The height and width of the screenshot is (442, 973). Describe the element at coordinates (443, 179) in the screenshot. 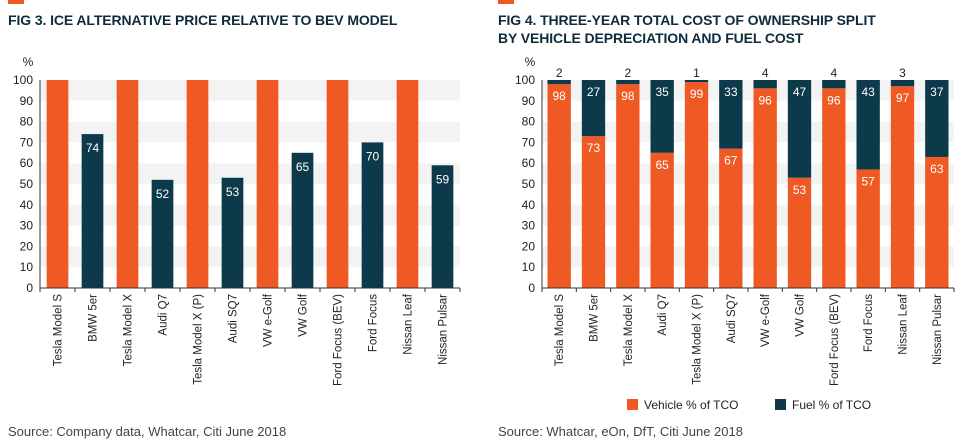

I see `data-label: 59` at that location.